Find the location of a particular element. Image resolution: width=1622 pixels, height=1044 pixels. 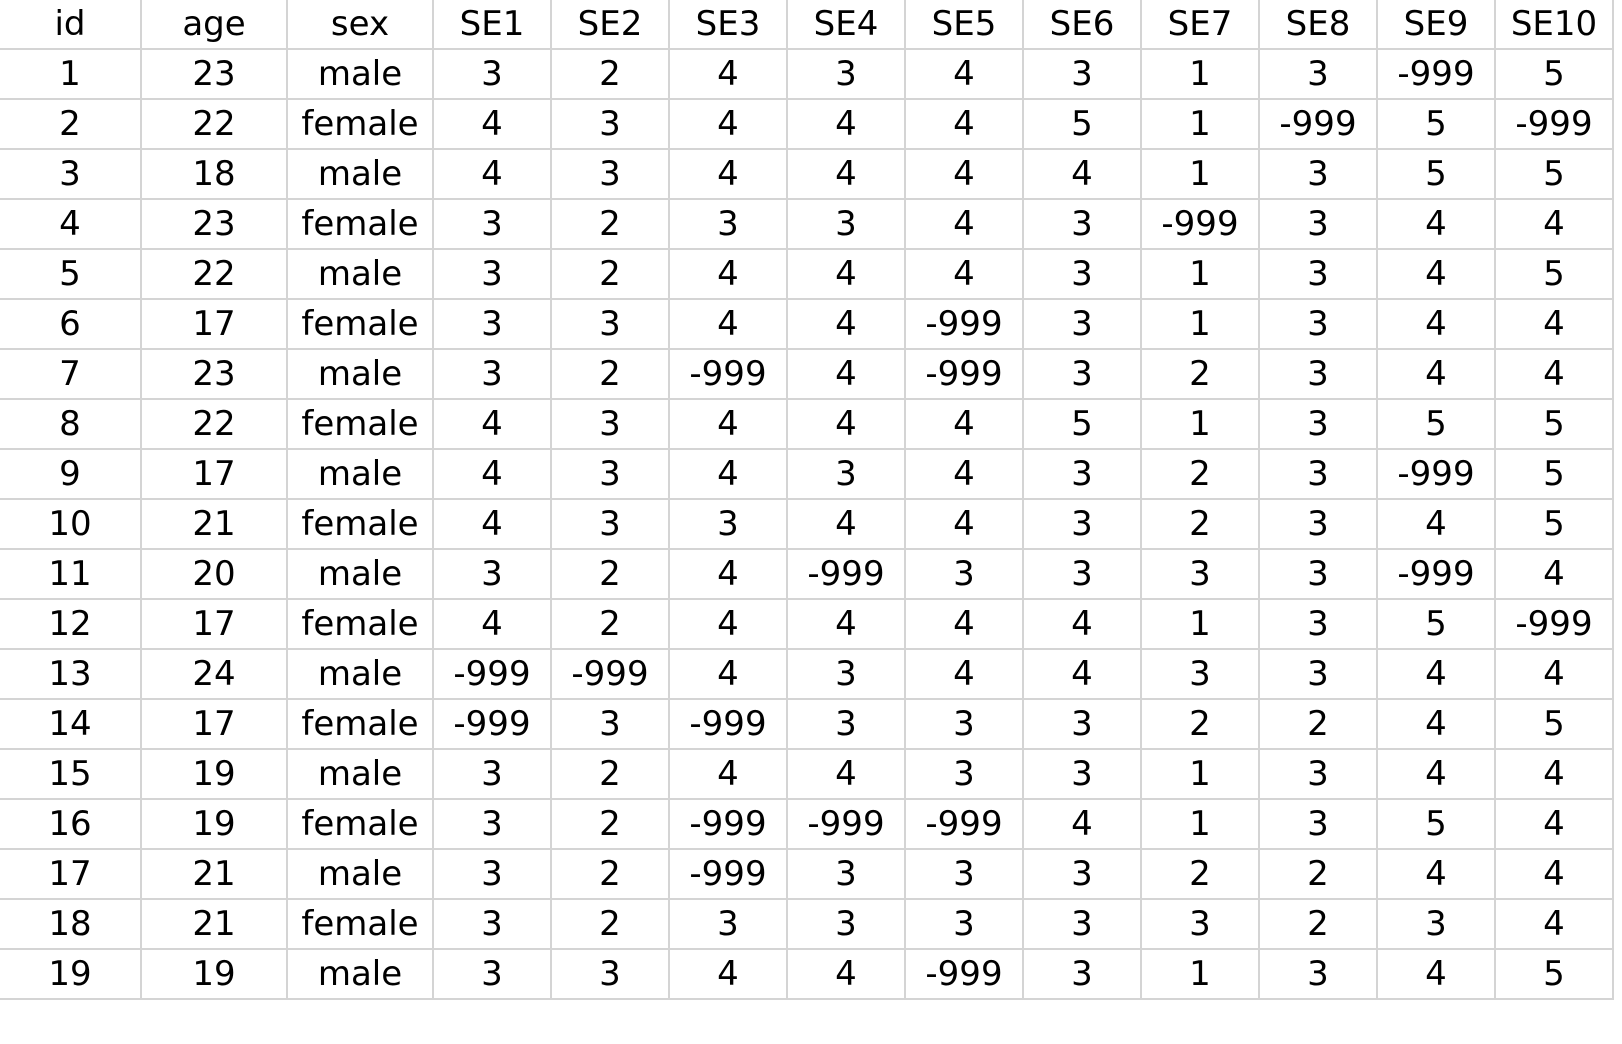

cell-age: 20 is located at coordinates (214, 574).